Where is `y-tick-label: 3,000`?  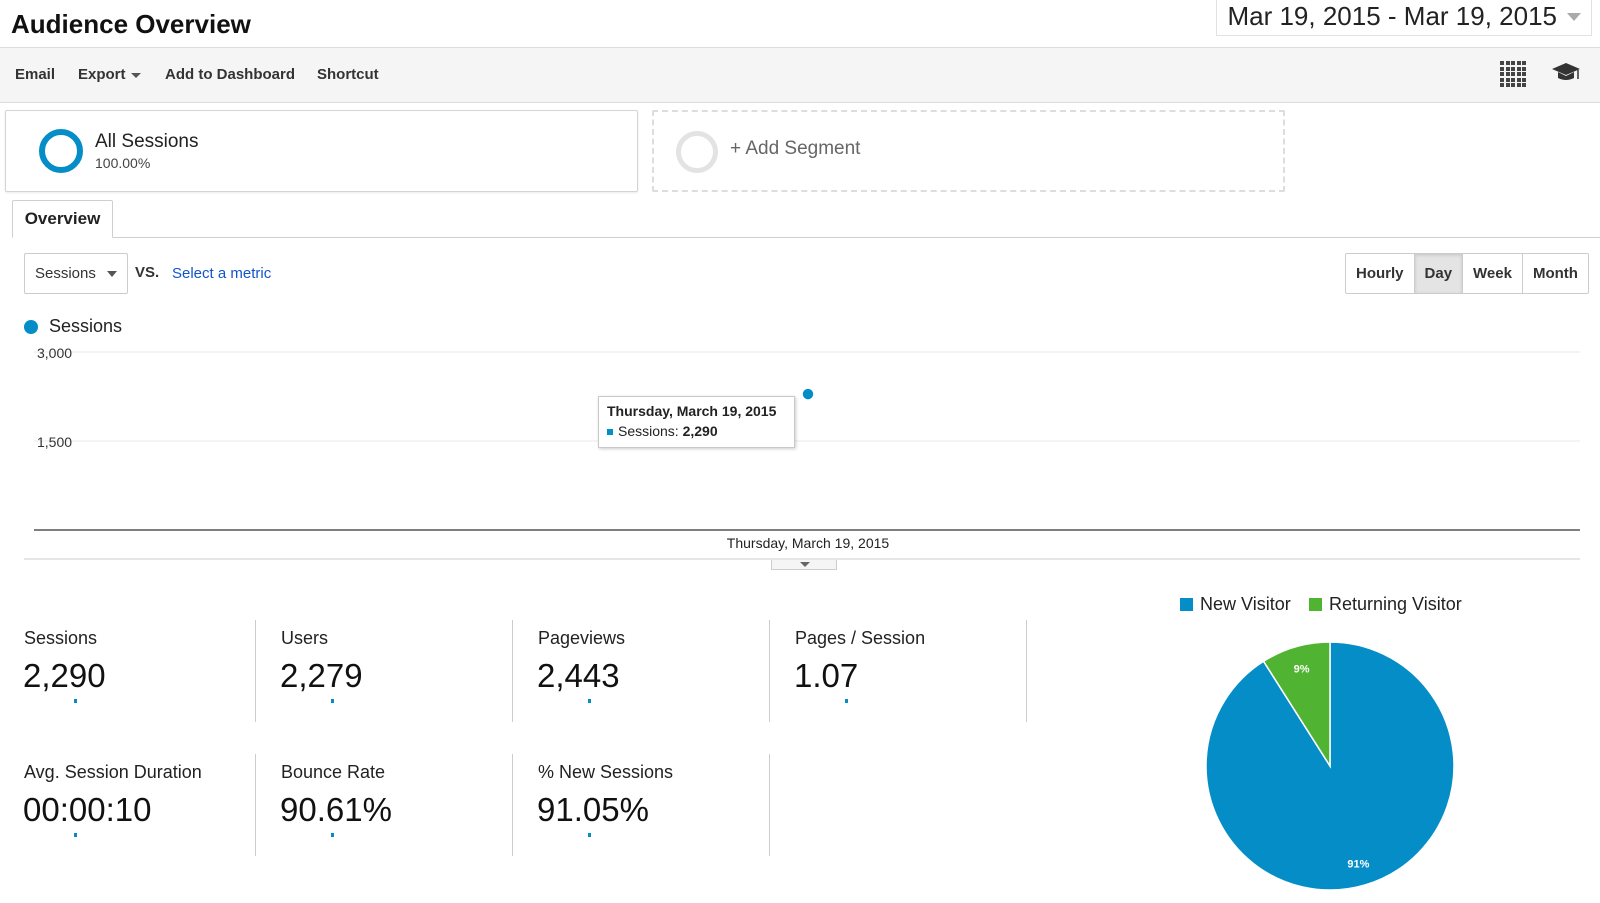 y-tick-label: 3,000 is located at coordinates (54, 353).